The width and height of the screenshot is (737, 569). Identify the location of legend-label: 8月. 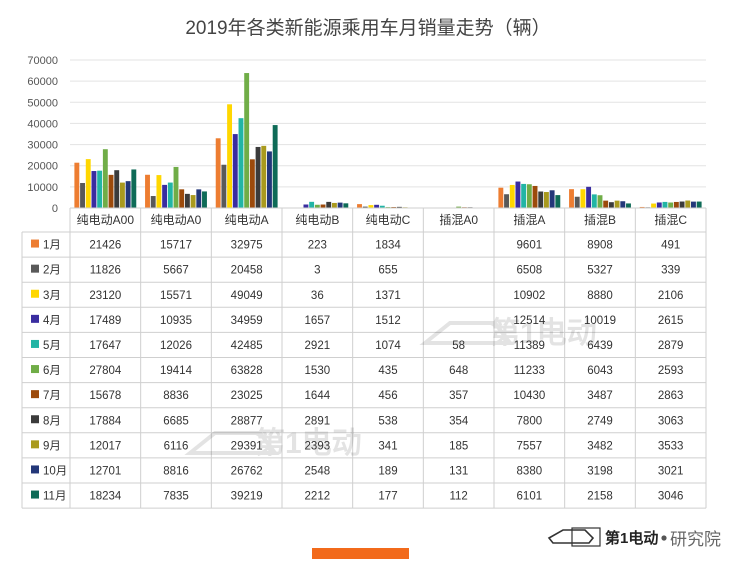
(52, 421).